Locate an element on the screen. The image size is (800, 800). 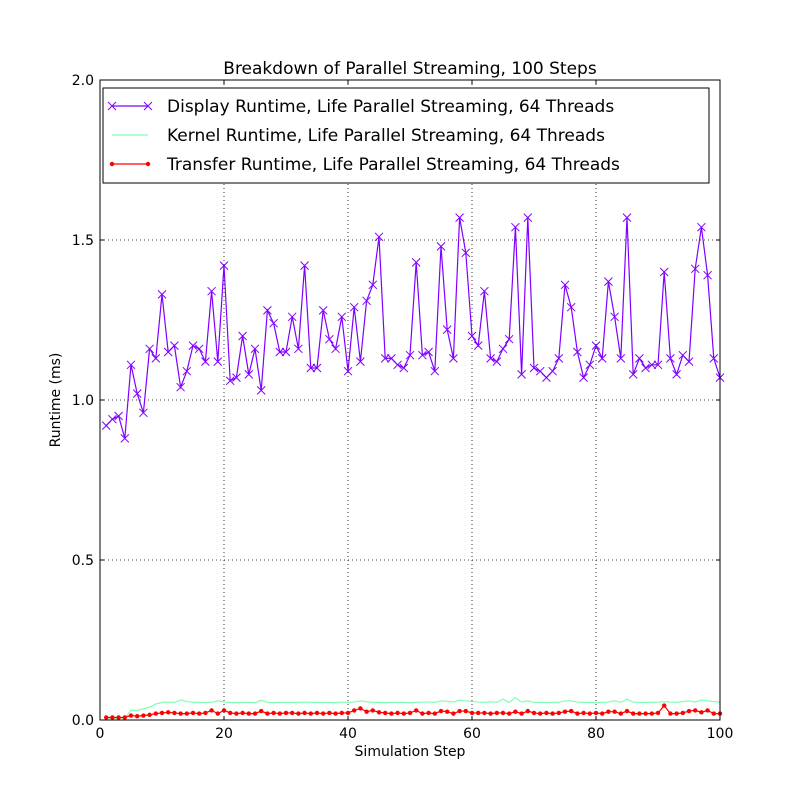
legend-box is located at coordinates (406, 135).